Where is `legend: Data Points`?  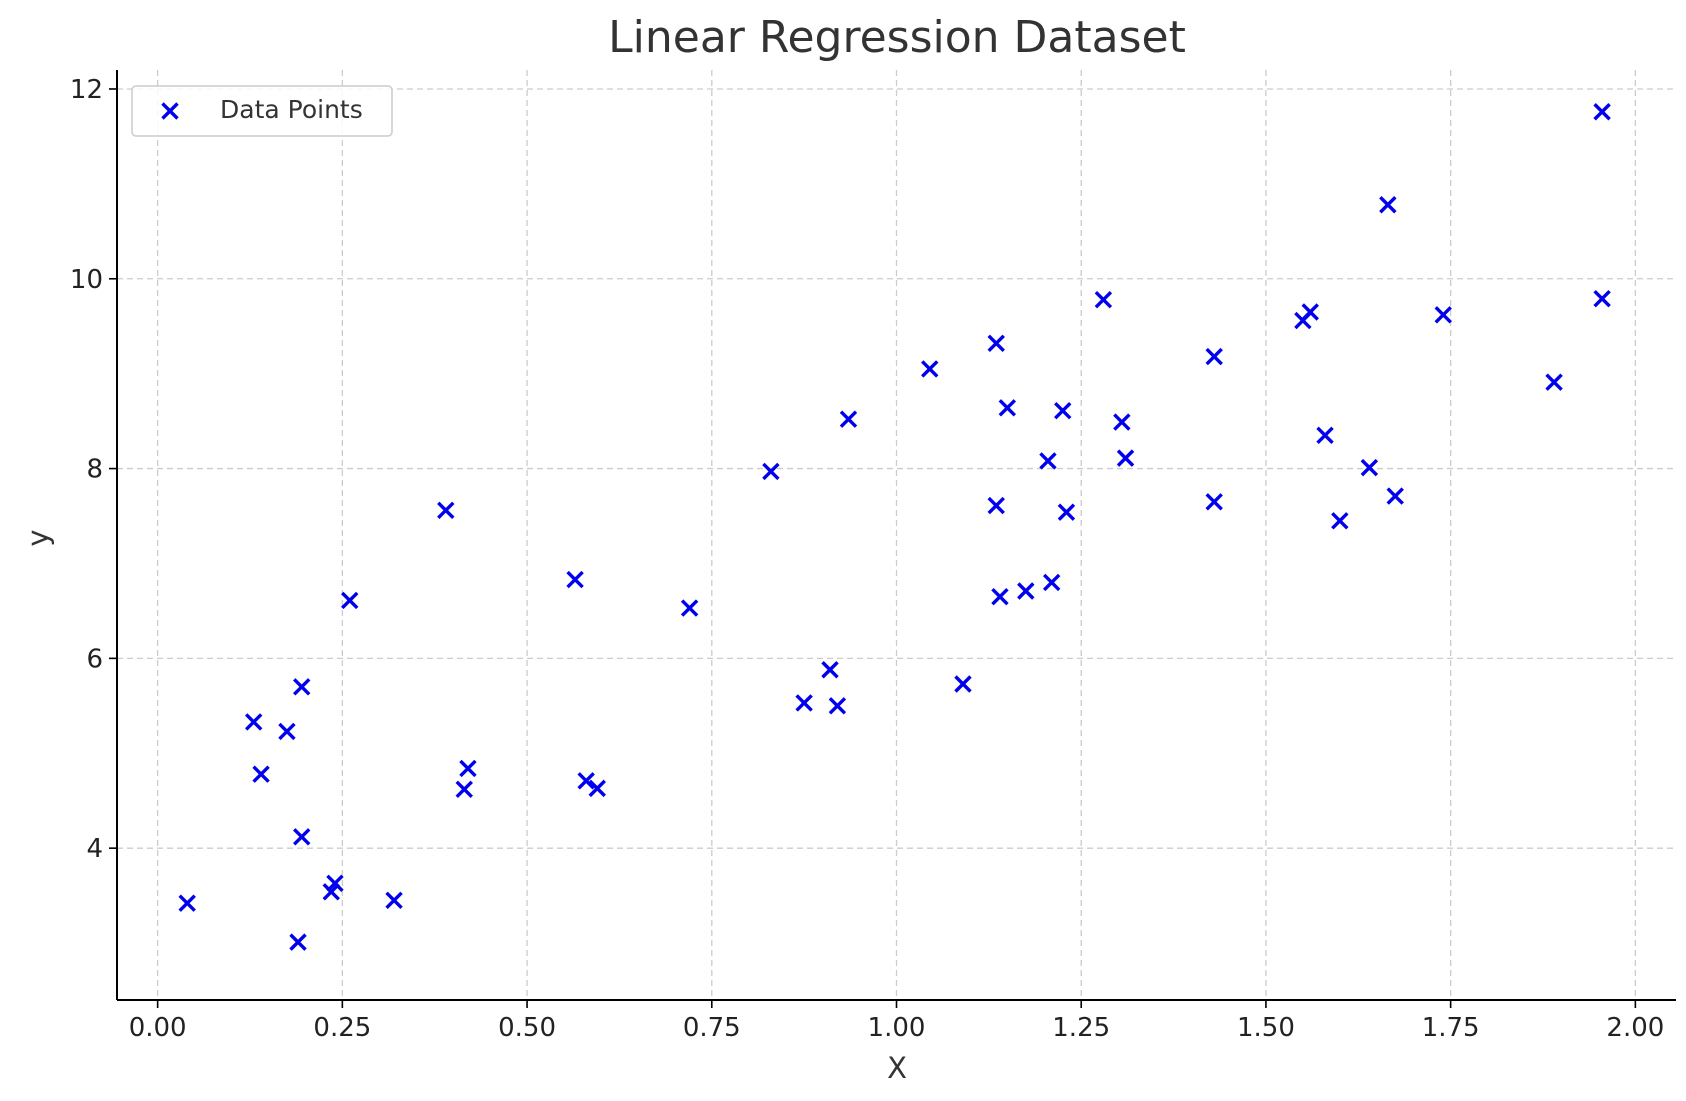 legend: Data Points is located at coordinates (262, 111).